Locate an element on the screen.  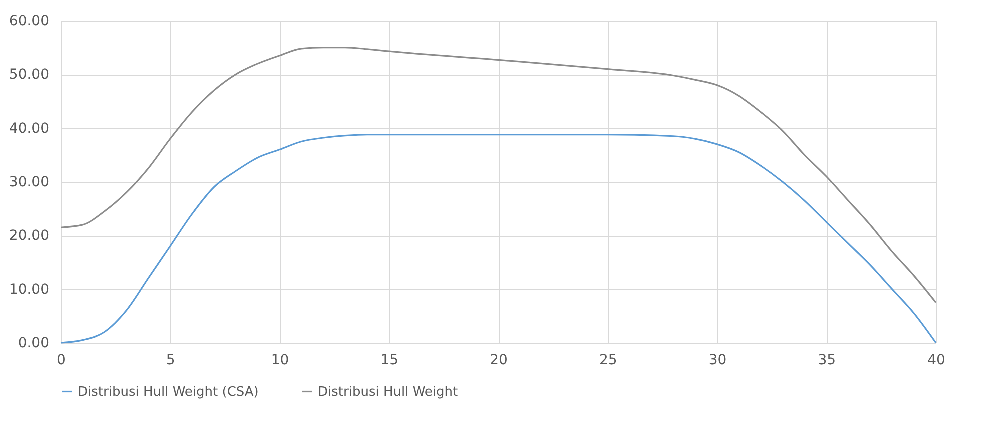
y-tick-label: 10.00 is located at coordinates (29, 290).